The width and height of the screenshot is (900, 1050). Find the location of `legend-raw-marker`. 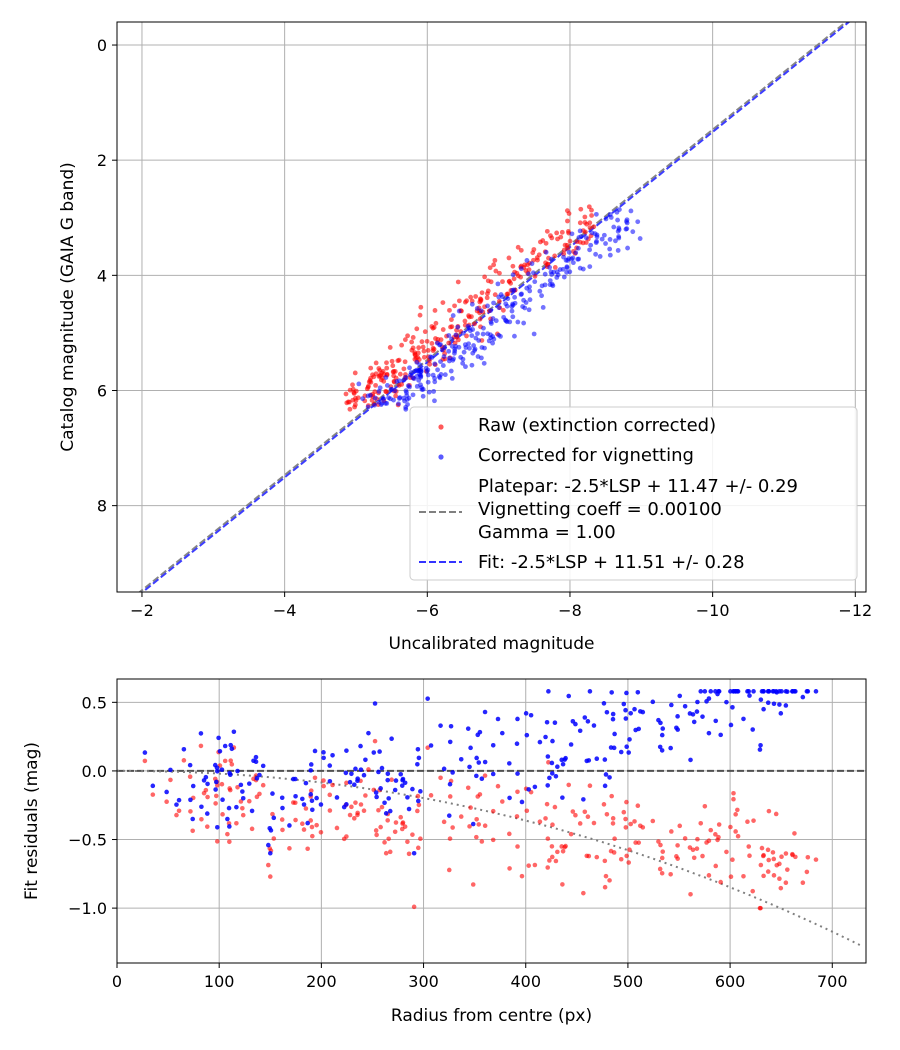

legend-raw-marker is located at coordinates (441, 427).